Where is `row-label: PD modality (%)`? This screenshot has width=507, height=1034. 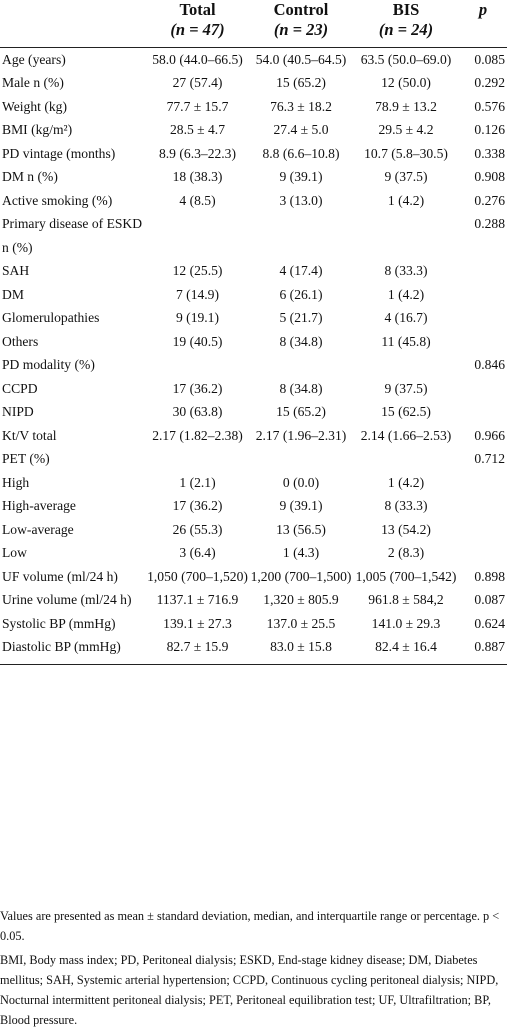 row-label: PD modality (%) is located at coordinates (48, 364).